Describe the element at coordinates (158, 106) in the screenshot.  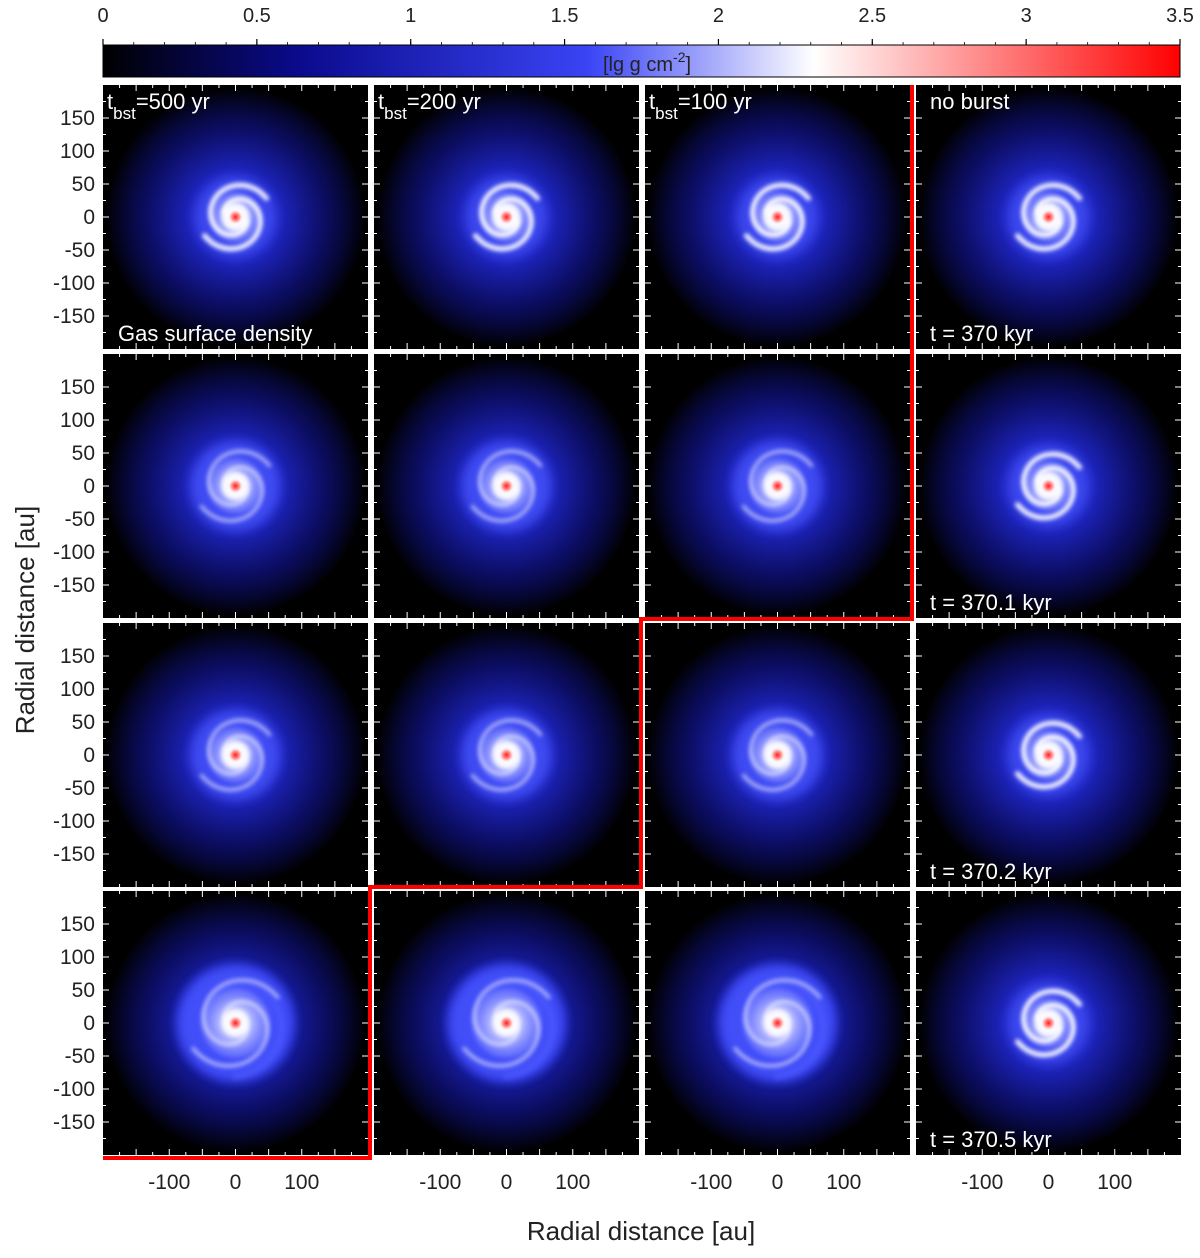
I see `column-label: tbst=500 yr` at that location.